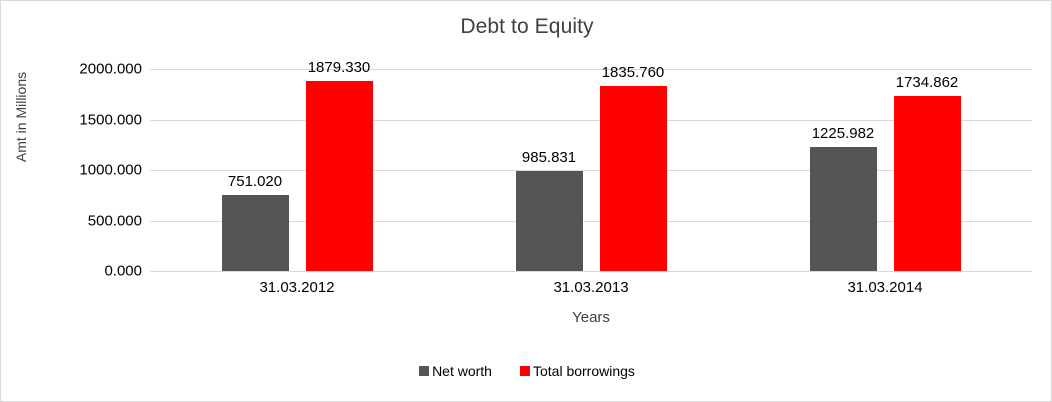 This screenshot has height=402, width=1052. Describe the element at coordinates (110, 170) in the screenshot. I see `y-axis-tick-label: 1000.000` at that location.